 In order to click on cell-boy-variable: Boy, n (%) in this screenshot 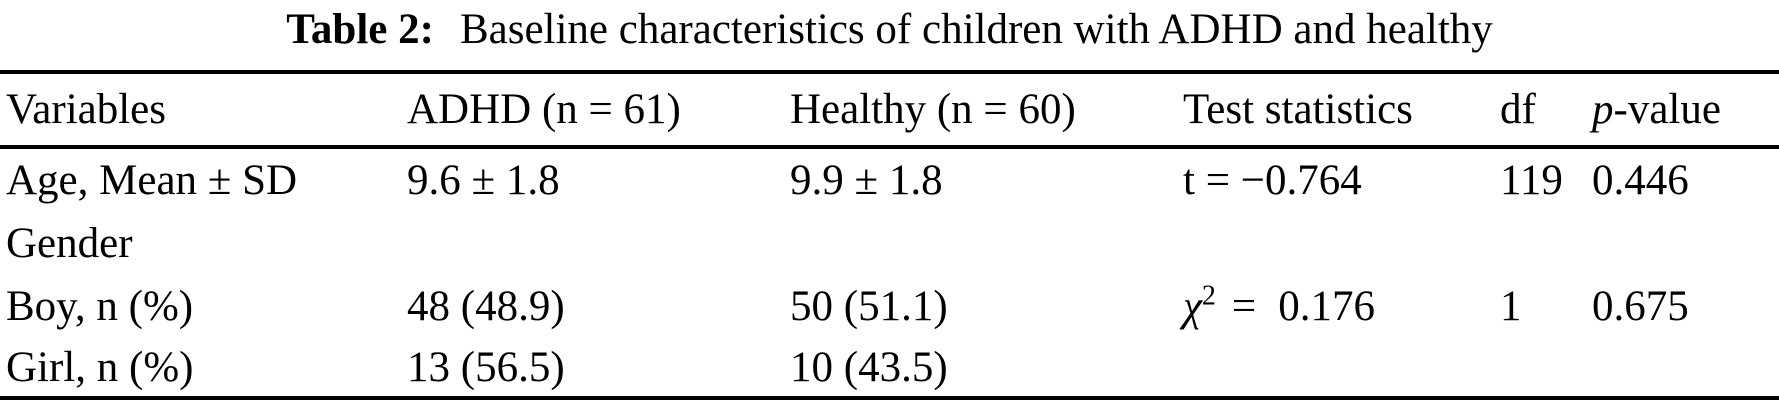, I will do `click(100, 306)`.